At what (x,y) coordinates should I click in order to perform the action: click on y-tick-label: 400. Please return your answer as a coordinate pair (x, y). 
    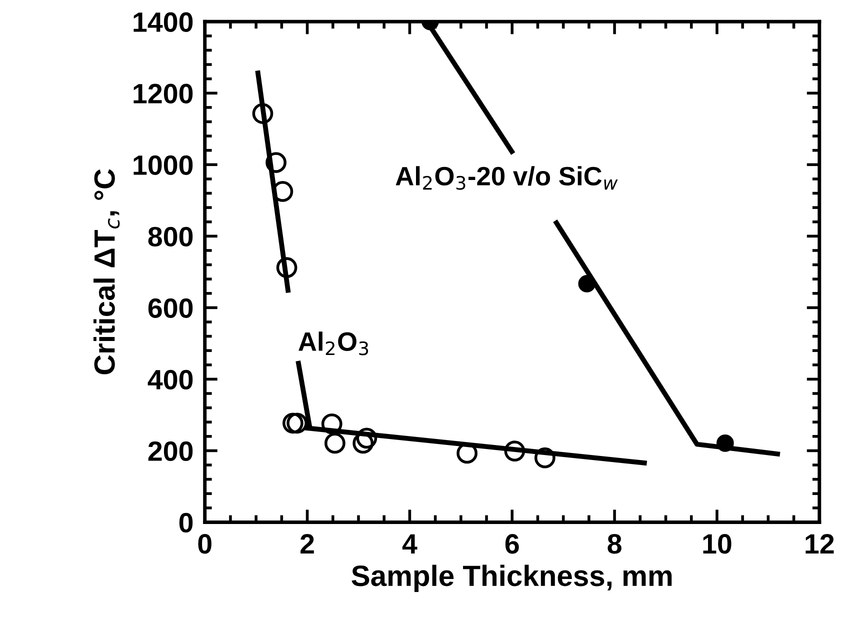
    Looking at the image, I should click on (170, 380).